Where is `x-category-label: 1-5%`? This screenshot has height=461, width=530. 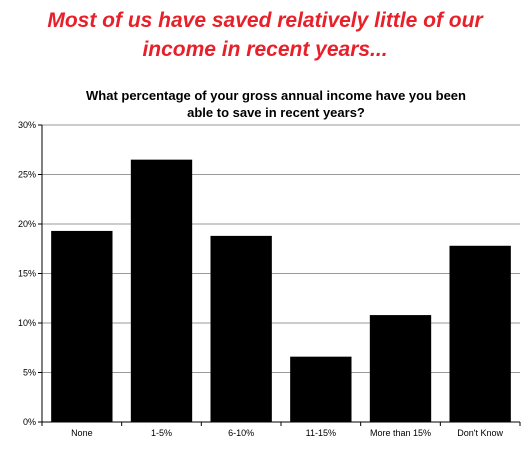 x-category-label: 1-5% is located at coordinates (161, 433).